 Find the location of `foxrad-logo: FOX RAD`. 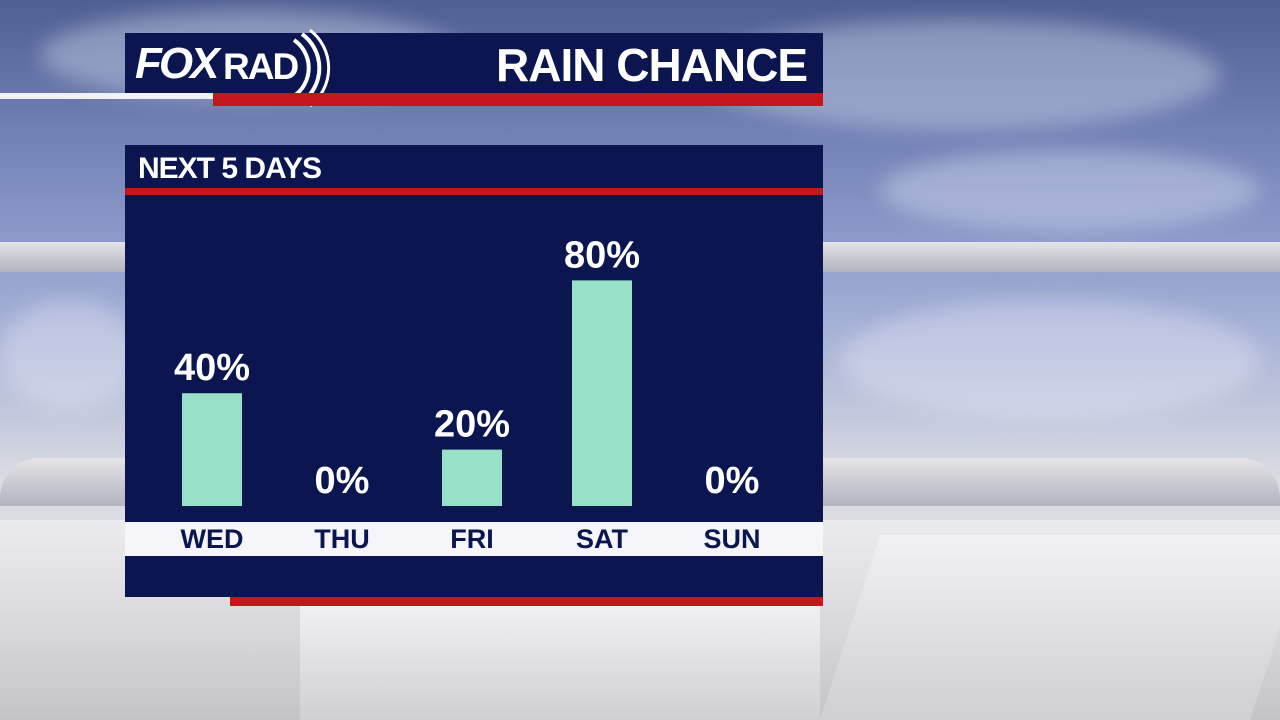

foxrad-logo: FOX RAD is located at coordinates (250, 68).